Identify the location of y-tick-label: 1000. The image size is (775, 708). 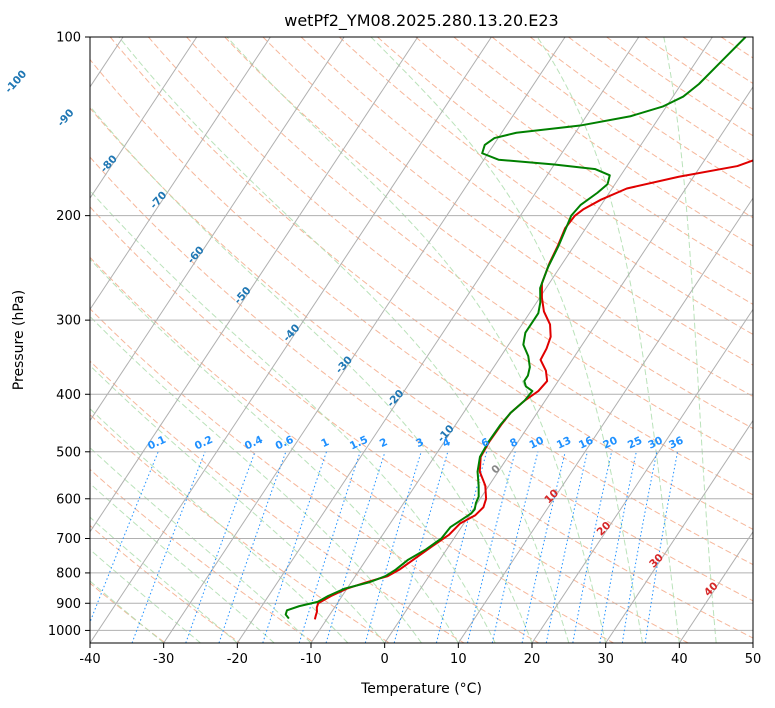
(64, 631).